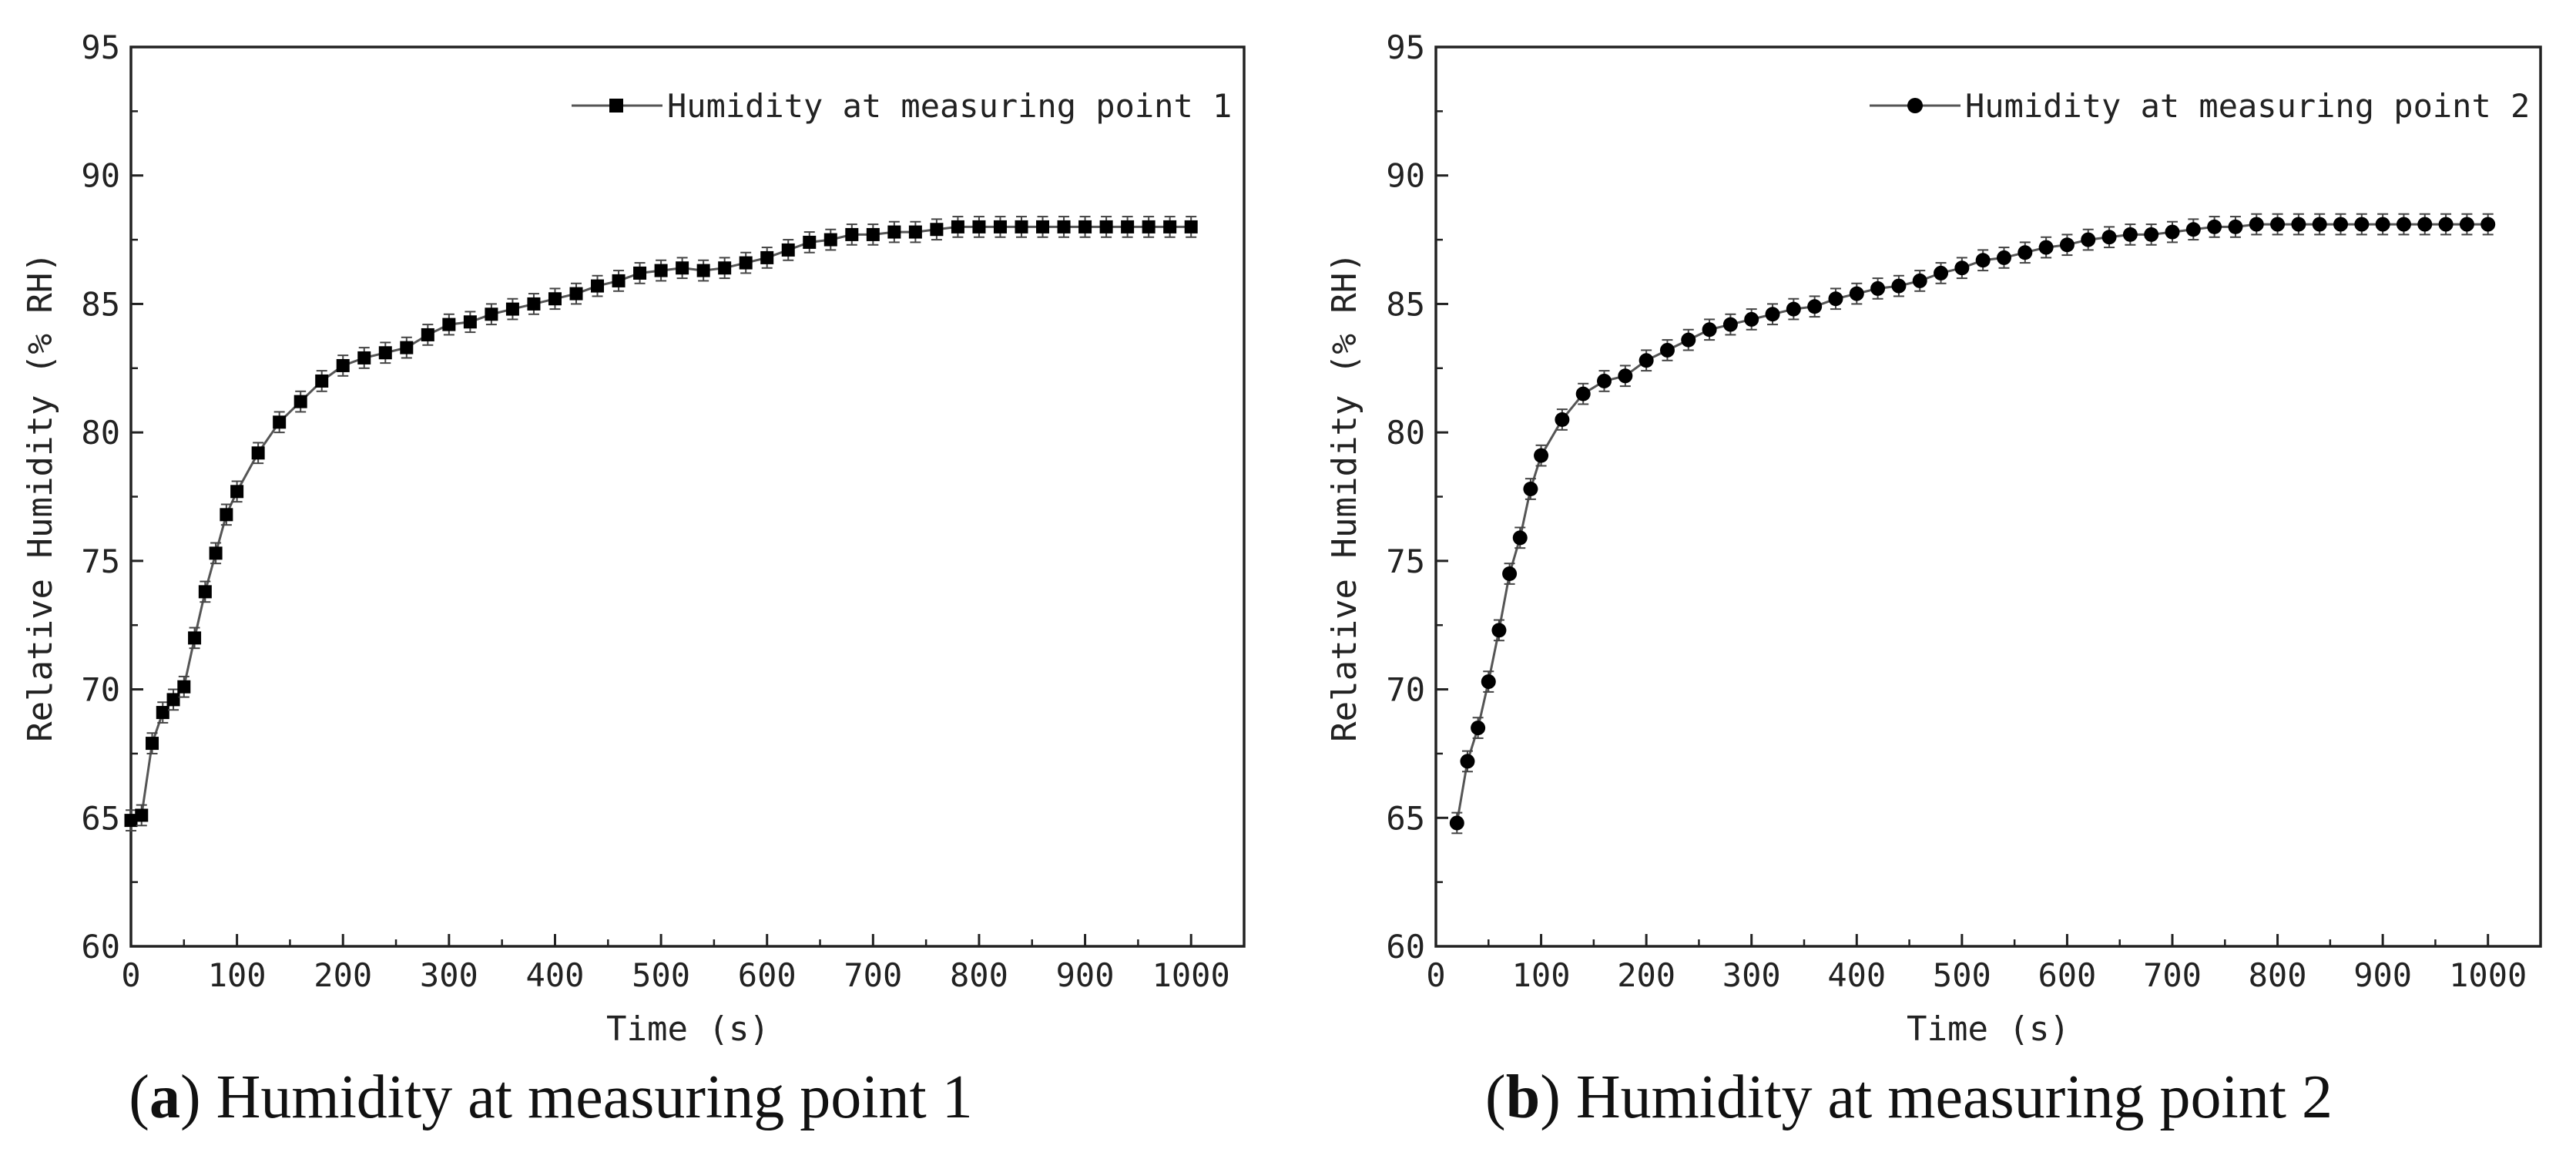 The width and height of the screenshot is (2576, 1159). What do you see at coordinates (949, 106) in the screenshot?
I see `legend-label: Humidity at measuring point 1` at bounding box center [949, 106].